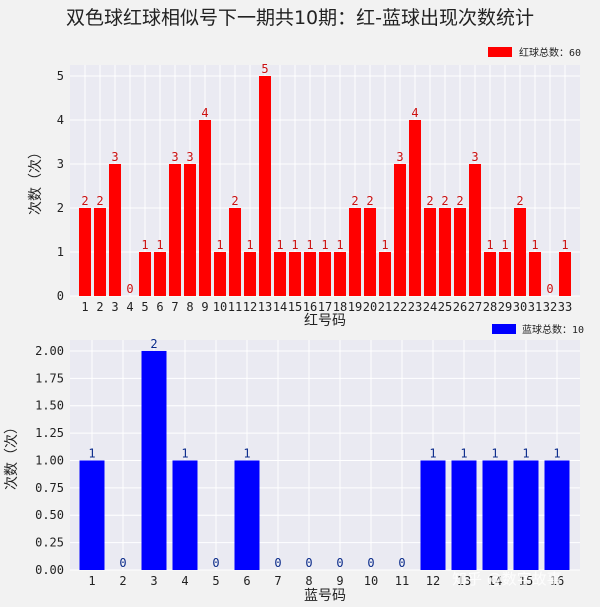 Image resolution: width=600 pixels, height=607 pixels. Describe the element at coordinates (355, 307) in the screenshot. I see `red-x-tick-label-19: 19` at that location.